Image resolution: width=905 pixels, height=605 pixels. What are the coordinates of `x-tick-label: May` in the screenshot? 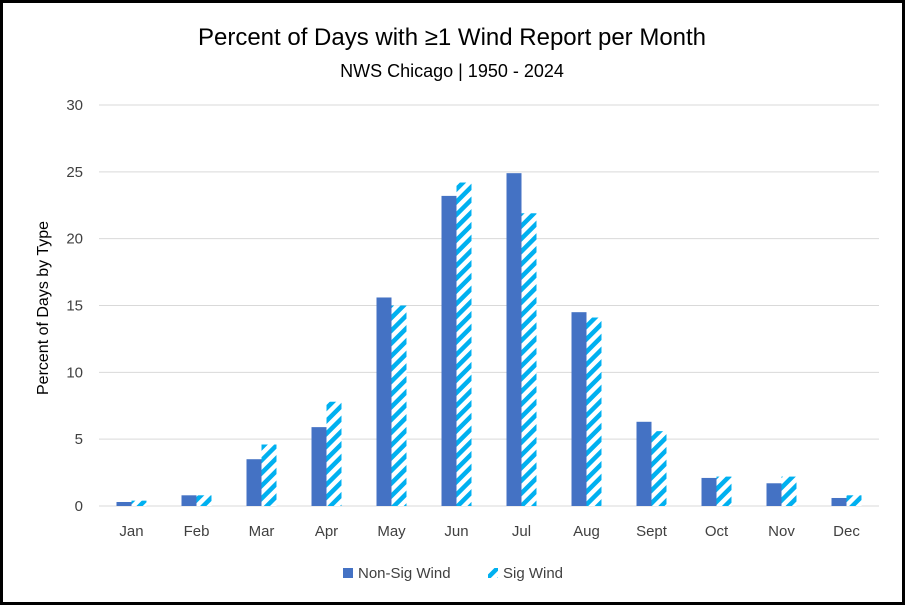 It's located at (391, 531).